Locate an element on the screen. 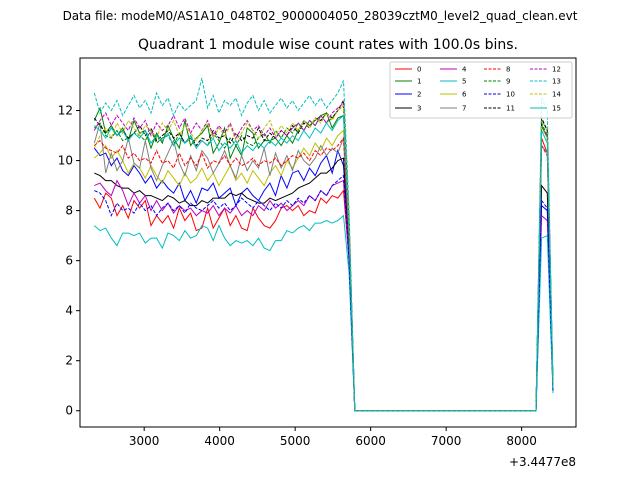  legend-label-13: 13 is located at coordinates (556, 82).